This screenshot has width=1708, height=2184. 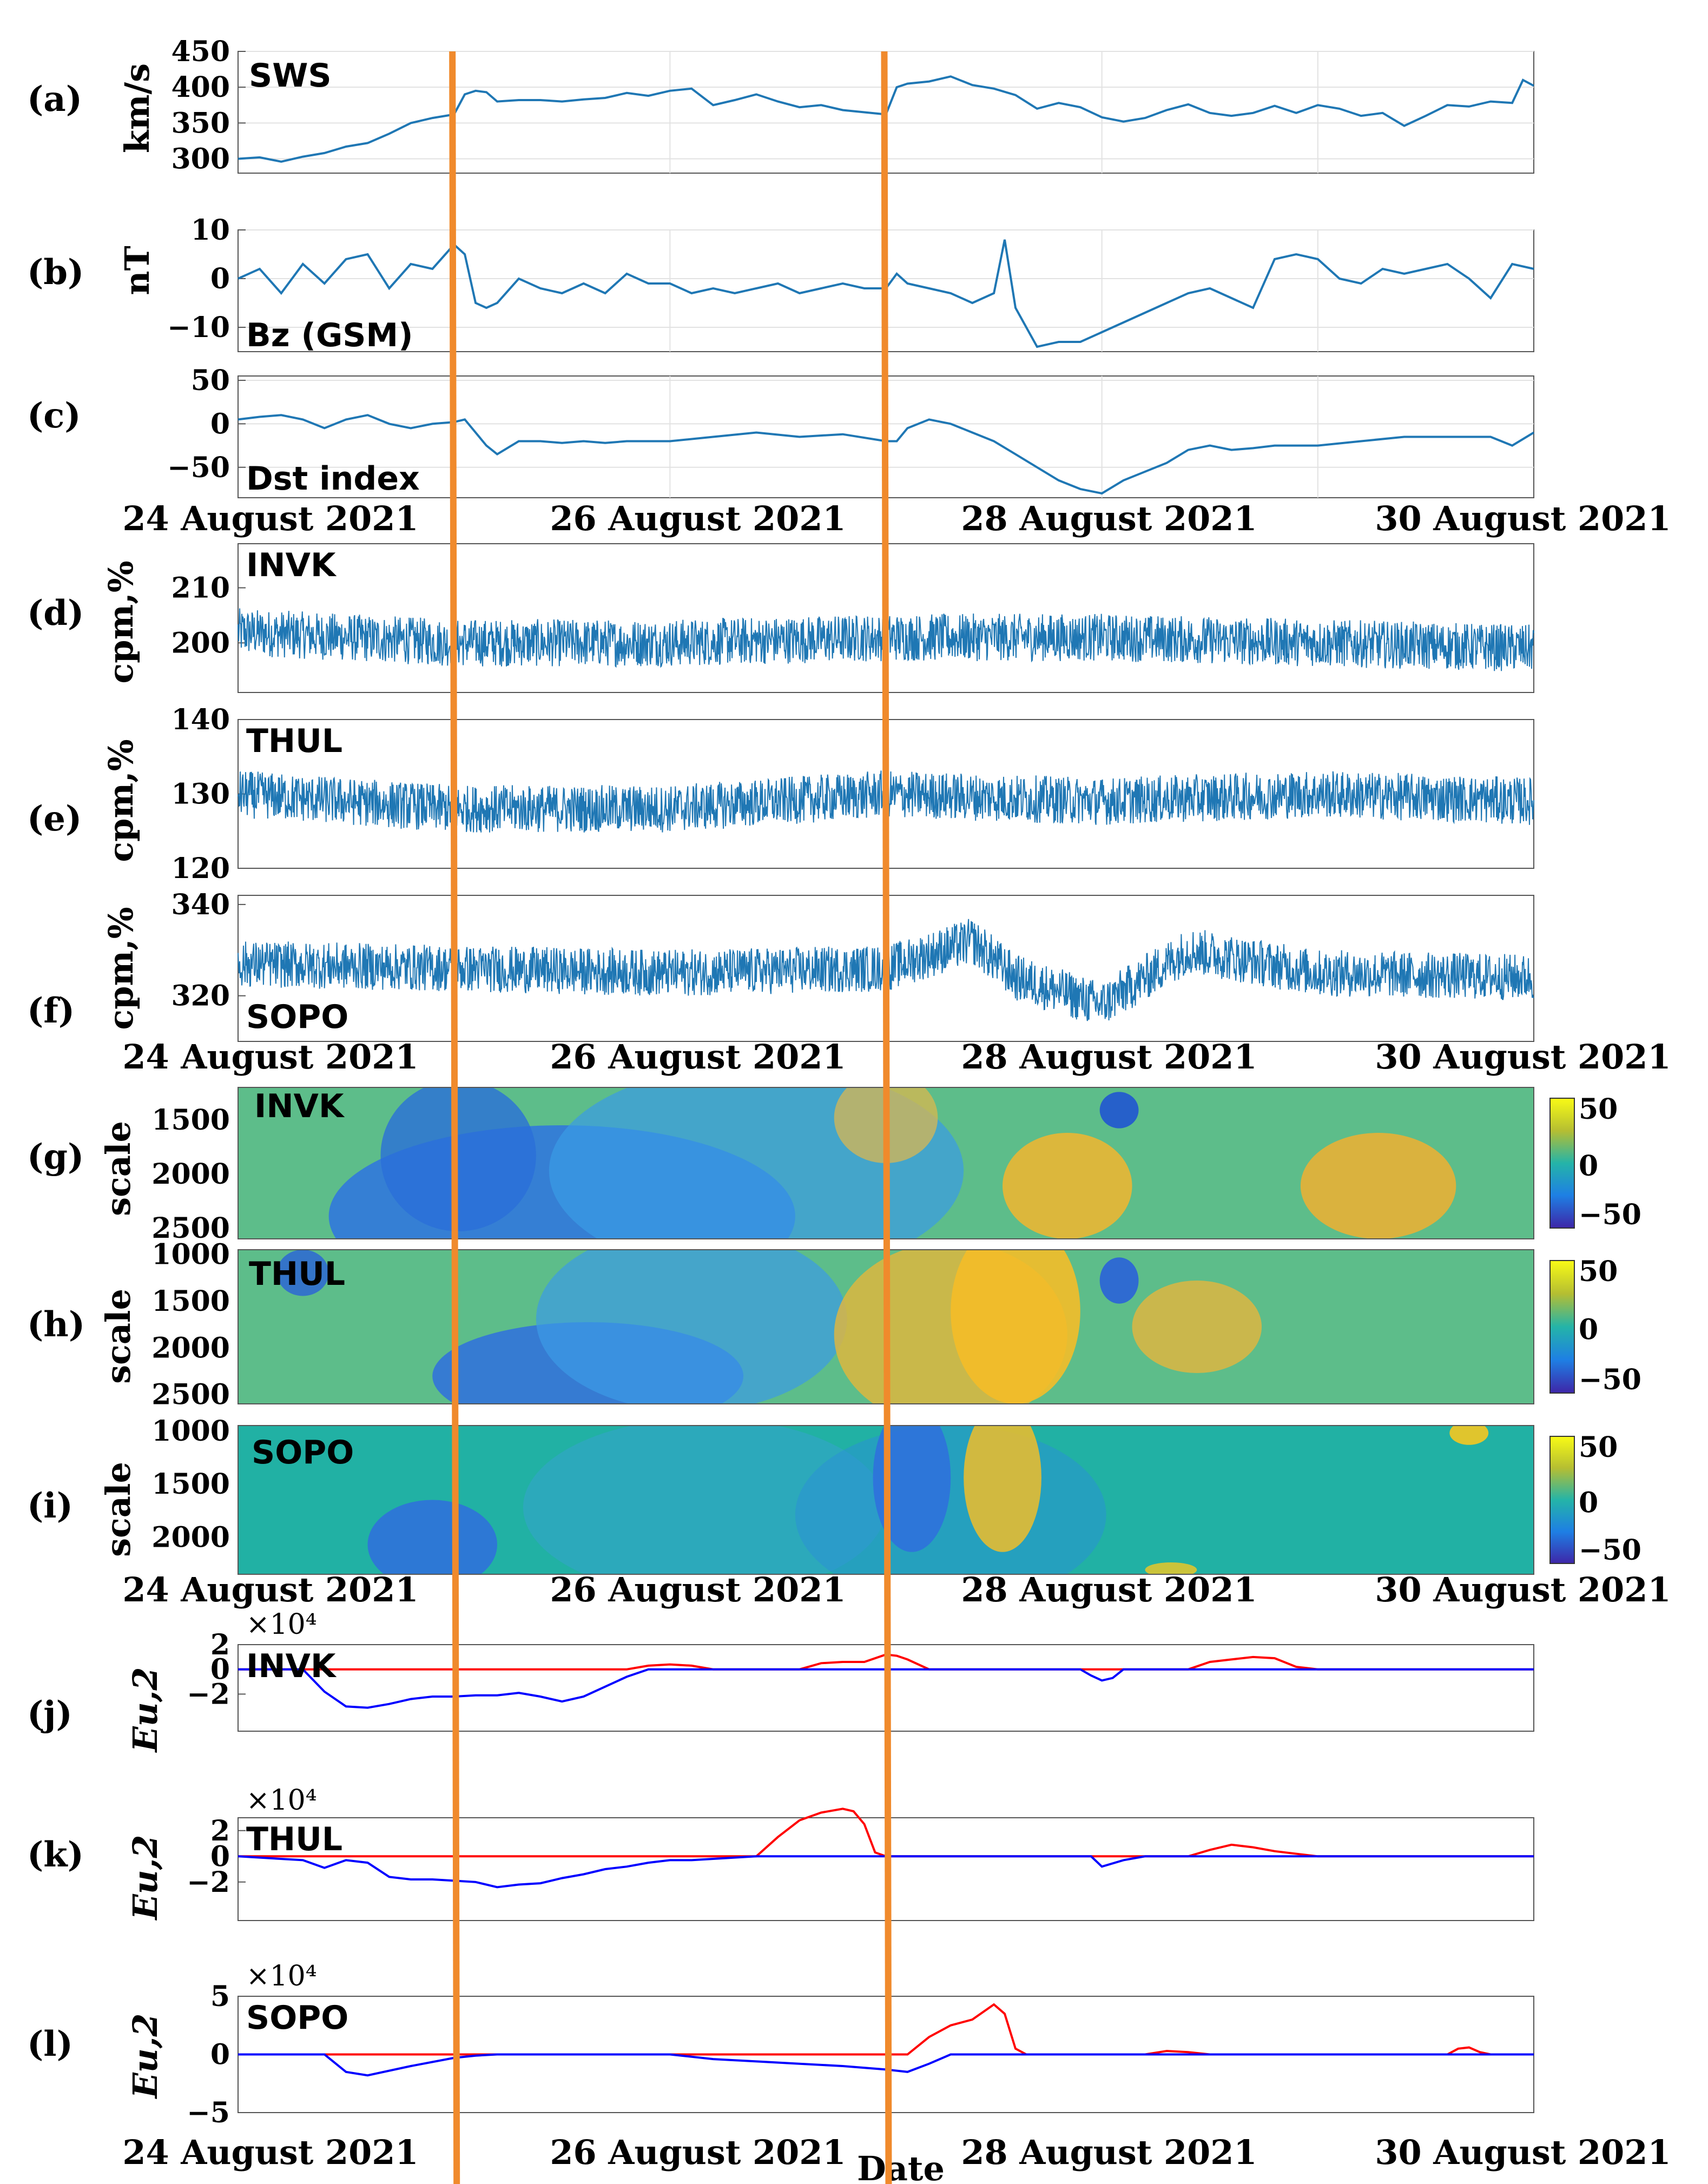 I want to click on ylabel-l: Eu,2, so click(x=145, y=2056).